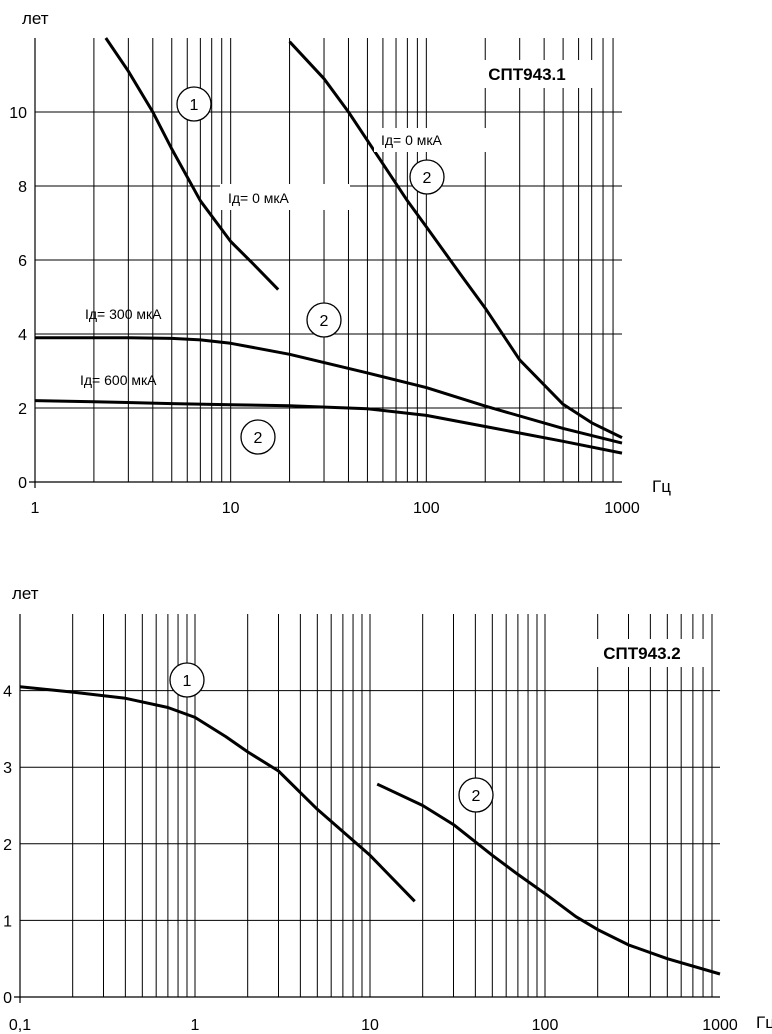 This screenshot has width=772, height=1034. I want to click on y-tick-label: 10, so click(18, 113).